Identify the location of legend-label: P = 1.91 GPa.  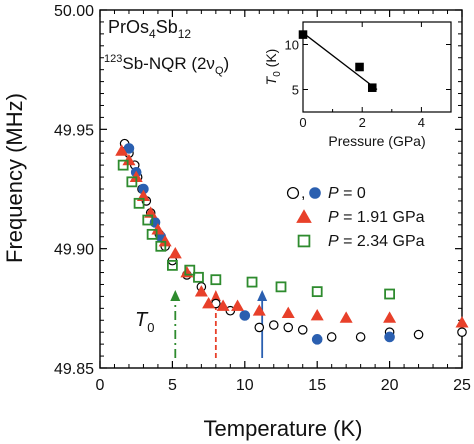
(376, 217).